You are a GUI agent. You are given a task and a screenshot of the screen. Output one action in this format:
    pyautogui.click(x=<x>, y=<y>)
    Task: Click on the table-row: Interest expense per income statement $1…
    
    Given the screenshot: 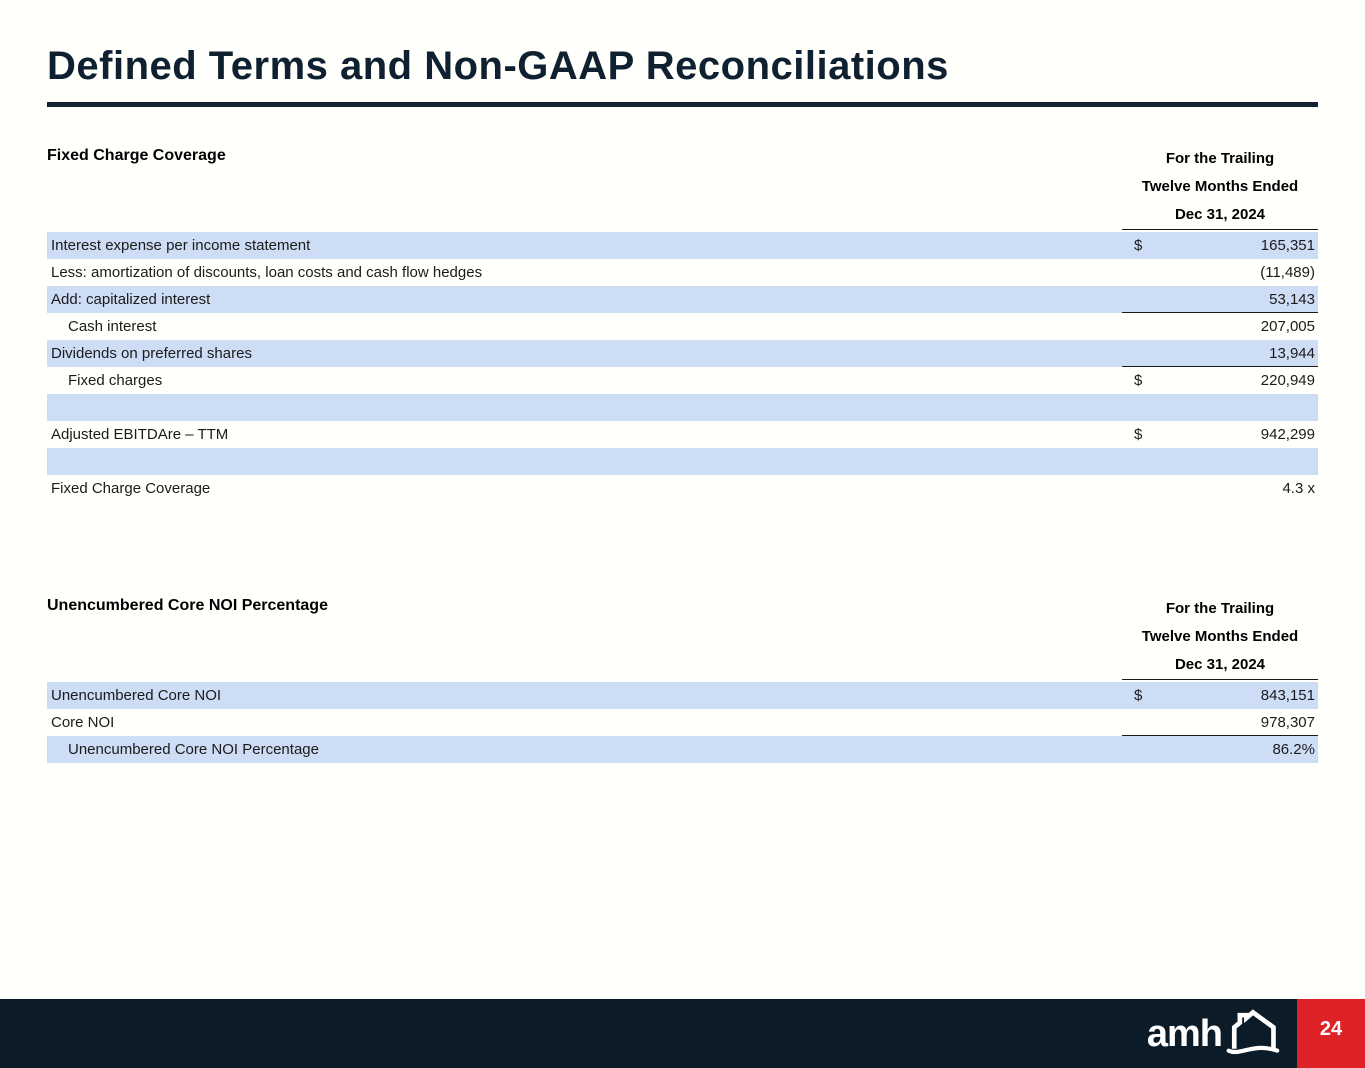 What is the action you would take?
    pyautogui.click(x=682, y=245)
    